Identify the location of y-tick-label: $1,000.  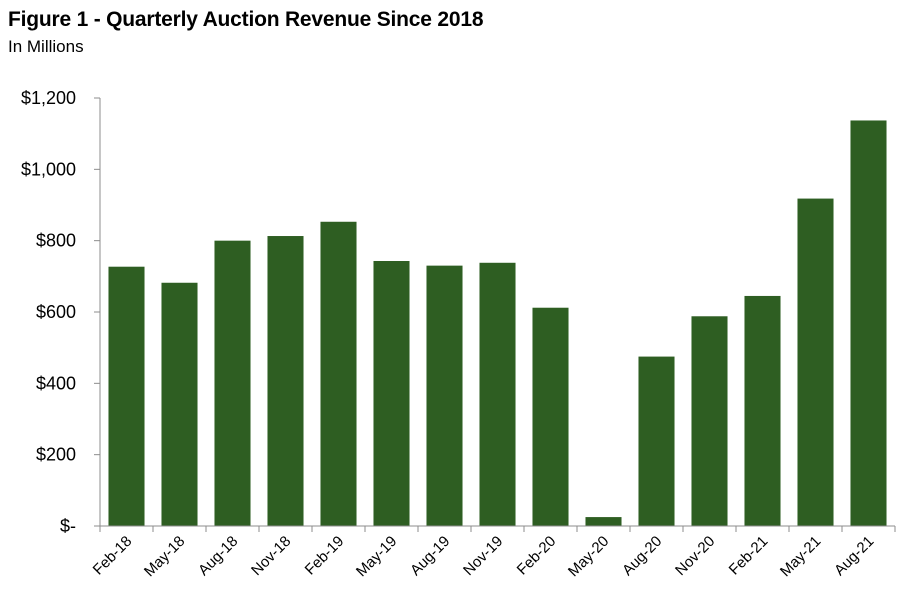
(48, 169).